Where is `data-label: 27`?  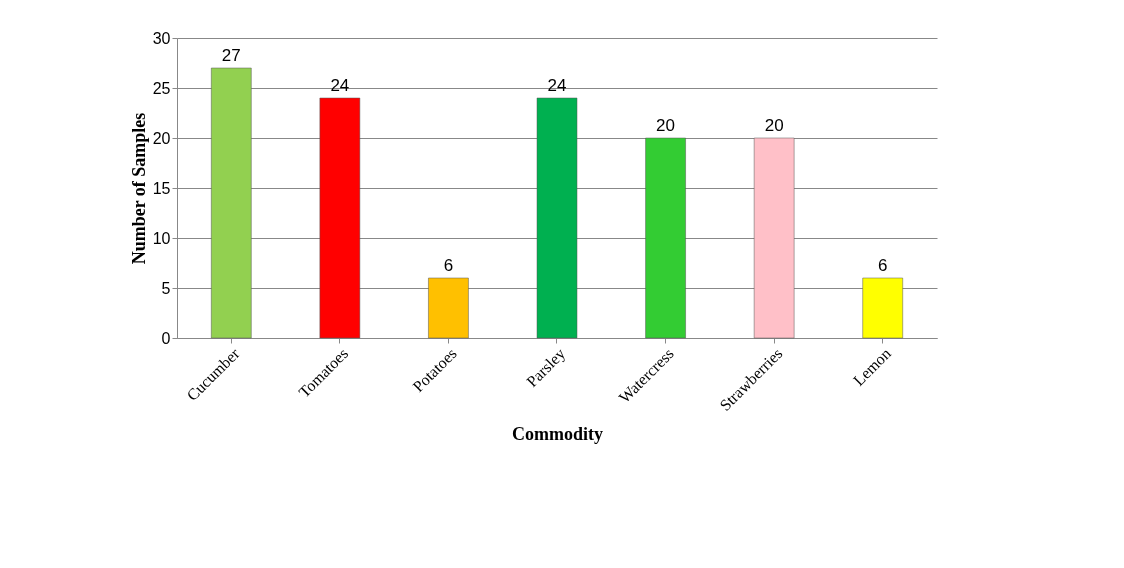
data-label: 27 is located at coordinates (231, 55).